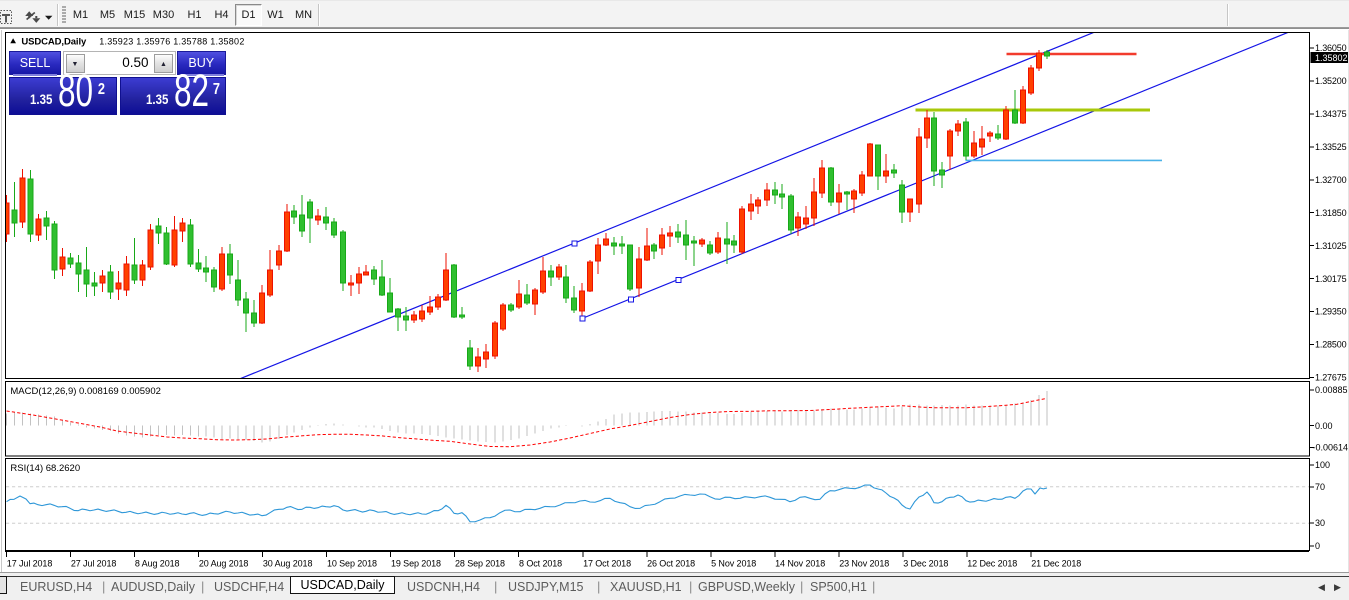 The height and width of the screenshot is (600, 1349). I want to click on svg-text: 1.30175, so click(1331, 279).